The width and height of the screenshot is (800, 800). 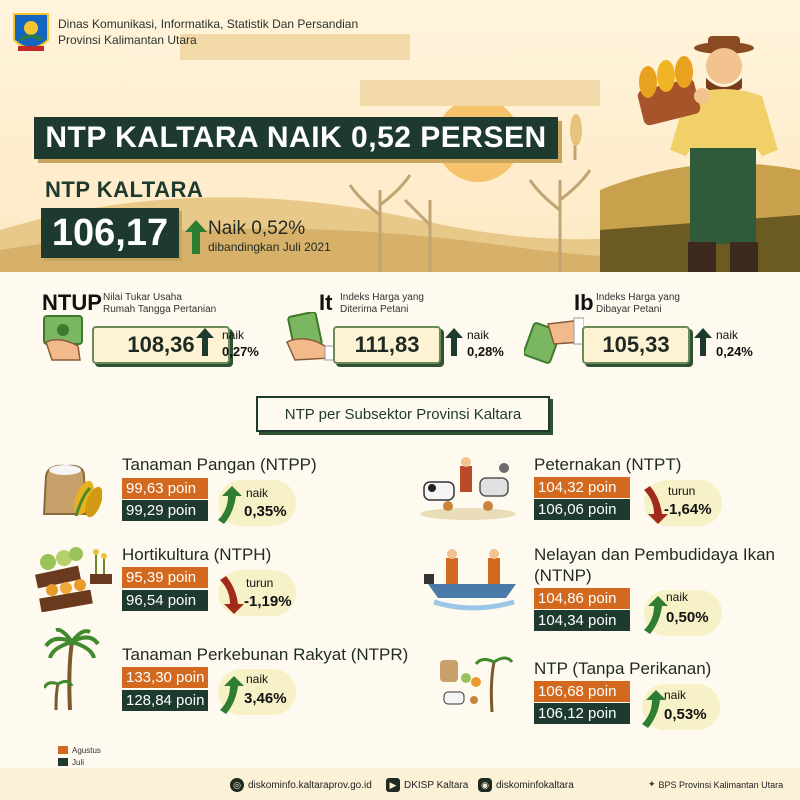 I want to click on index-desc: Nilai Tukar Usaha Rumah Tangga Pertanian, so click(x=159, y=304).